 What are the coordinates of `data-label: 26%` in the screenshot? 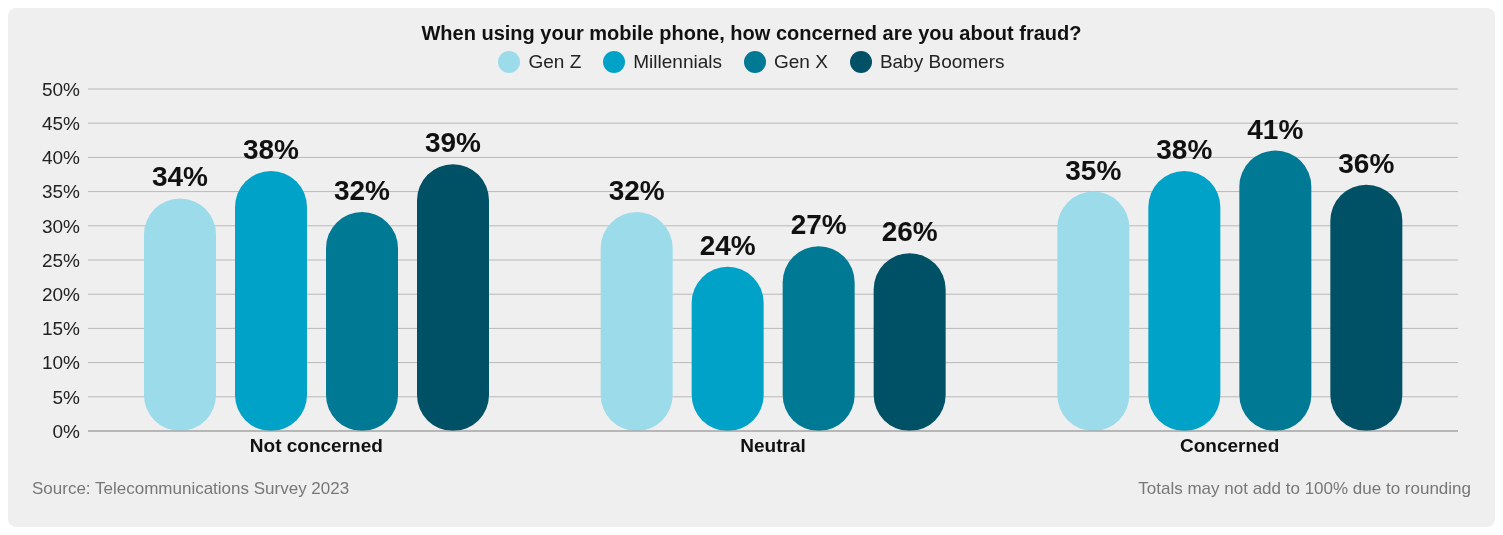 It's located at (909, 232).